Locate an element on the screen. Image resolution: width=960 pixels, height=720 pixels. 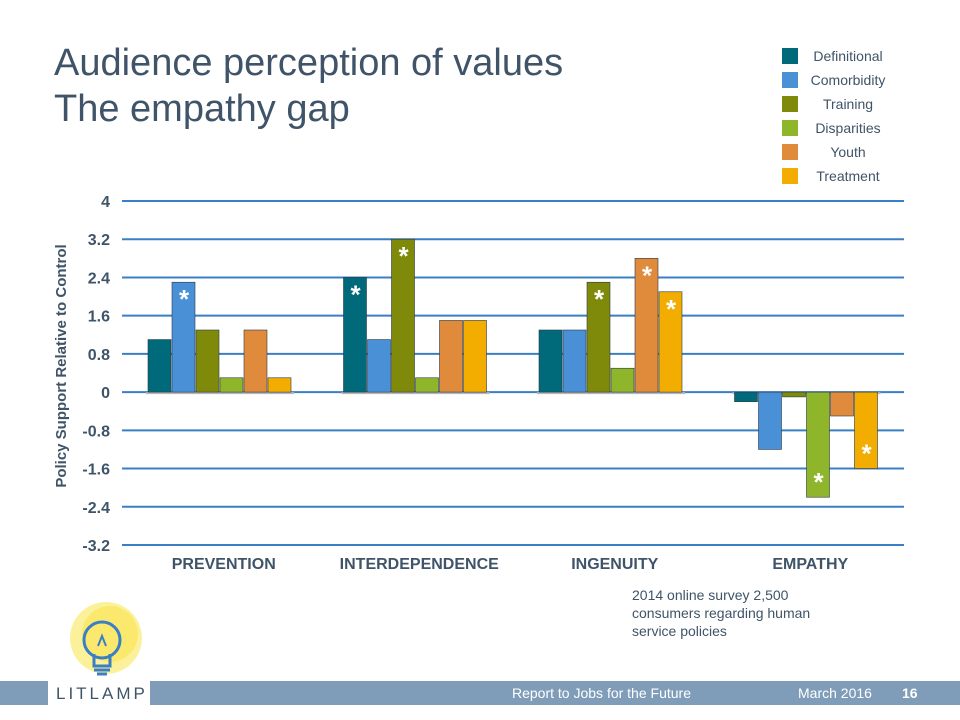
lightbulb-logo-icon is located at coordinates (106, 639).